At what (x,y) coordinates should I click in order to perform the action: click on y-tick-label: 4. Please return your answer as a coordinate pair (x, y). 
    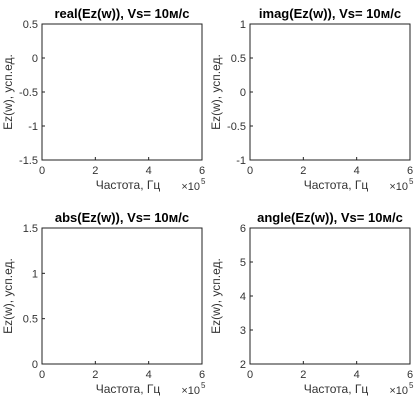
    Looking at the image, I should click on (243, 297).